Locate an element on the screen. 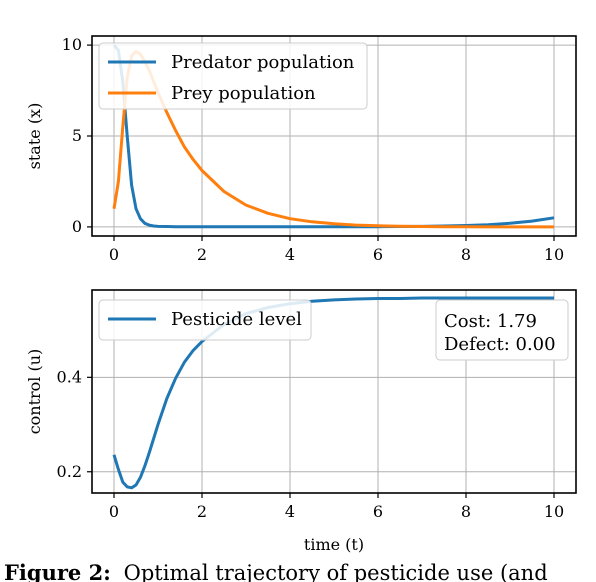 This screenshot has height=582, width=596. cost-annotation-box is located at coordinates (502, 330).